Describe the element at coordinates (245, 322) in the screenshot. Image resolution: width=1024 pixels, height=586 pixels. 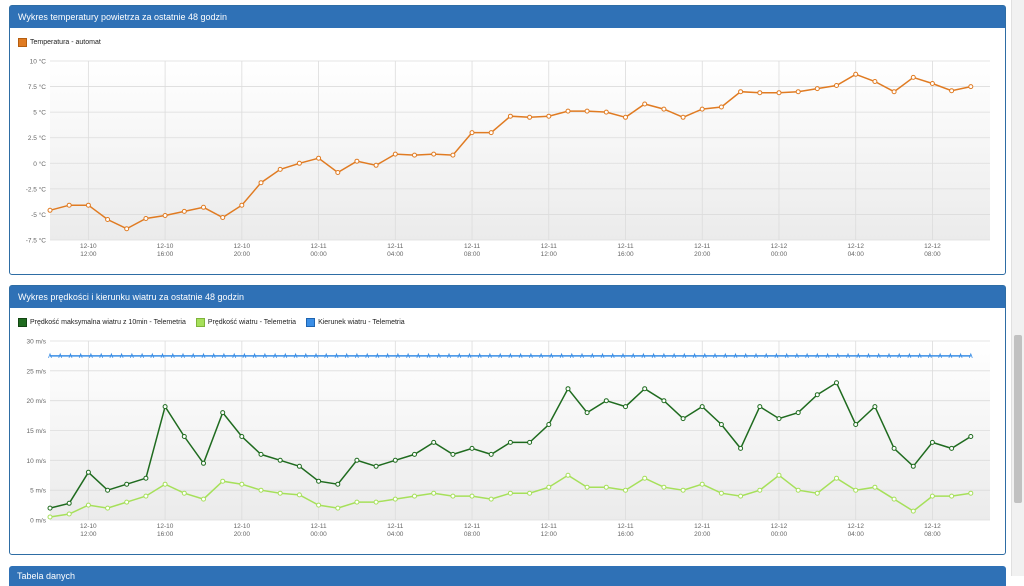
I see `legend-item-wind-speed: Prędkość wiatru - Telemetria` at that location.